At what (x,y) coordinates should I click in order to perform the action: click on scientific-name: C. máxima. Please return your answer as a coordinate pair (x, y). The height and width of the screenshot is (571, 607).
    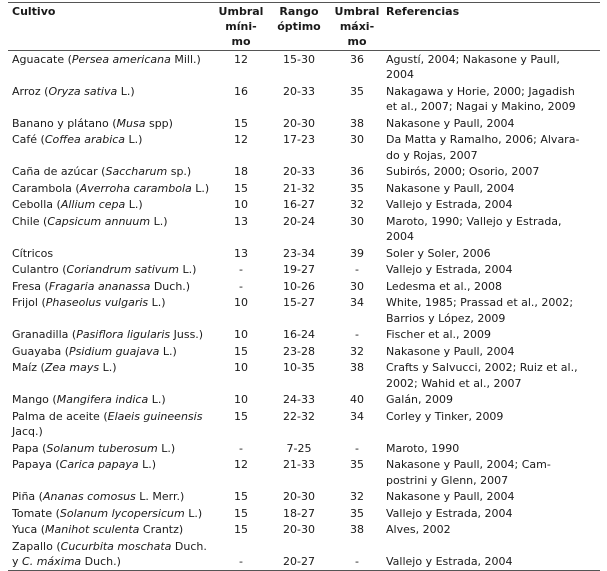
    Looking at the image, I should click on (52, 561).